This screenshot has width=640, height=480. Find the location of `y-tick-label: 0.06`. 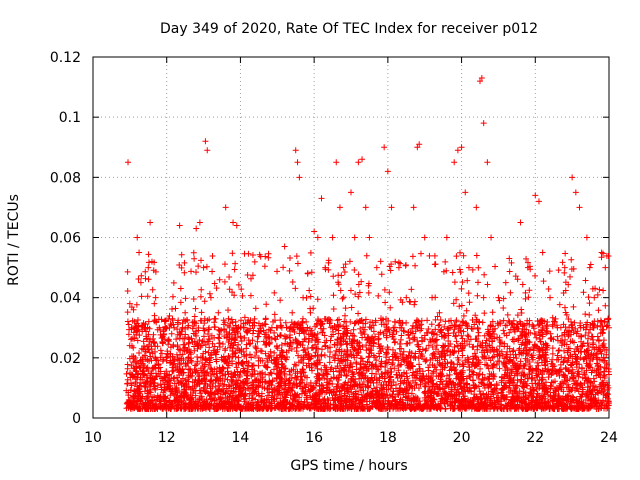

y-tick-label: 0.06 is located at coordinates (65, 239).